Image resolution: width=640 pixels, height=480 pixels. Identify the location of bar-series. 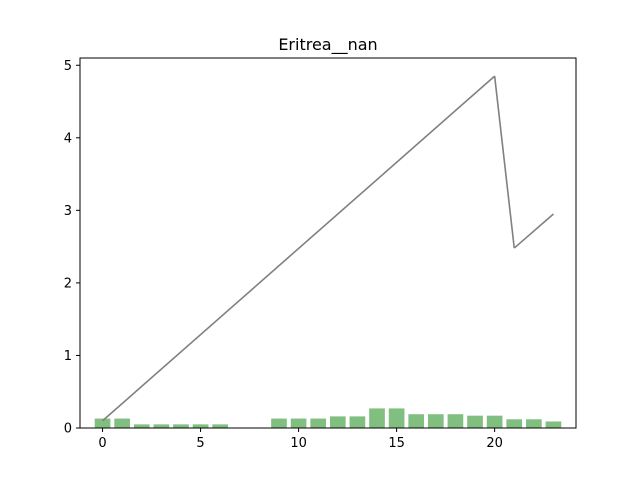
(328, 418).